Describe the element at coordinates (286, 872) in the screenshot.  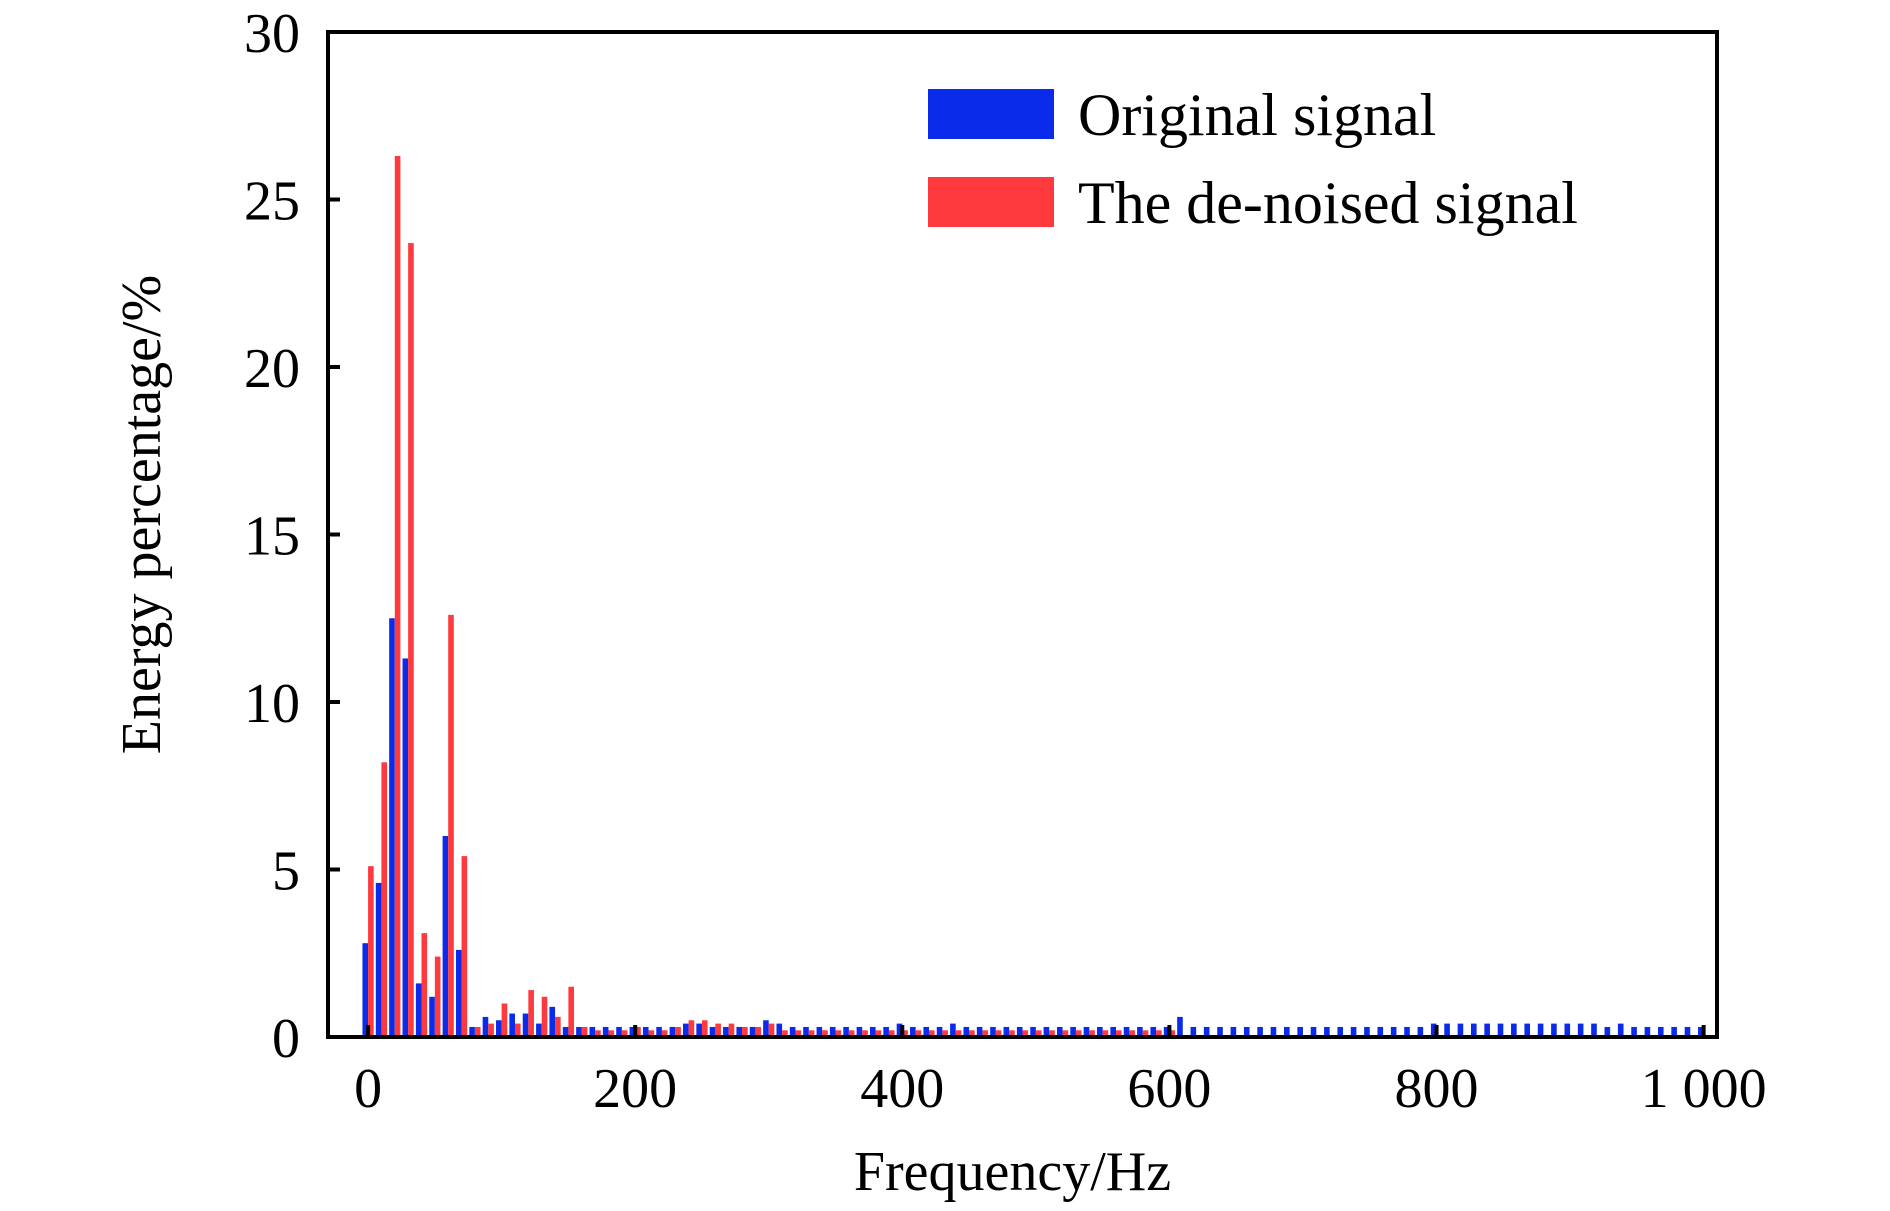
I see `y-tick-label: 5` at that location.